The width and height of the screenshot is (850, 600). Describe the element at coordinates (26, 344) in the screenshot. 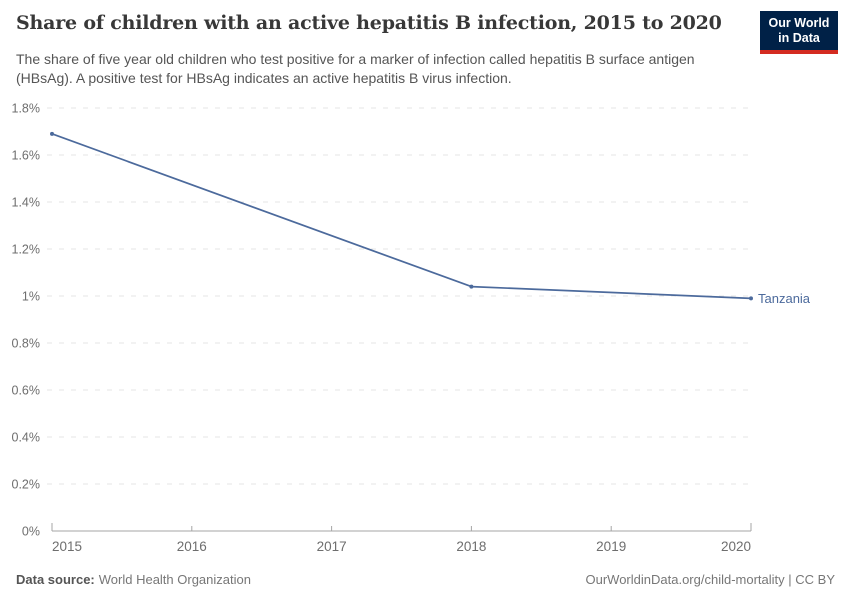

I see `y-tick-label: 0.8%` at that location.